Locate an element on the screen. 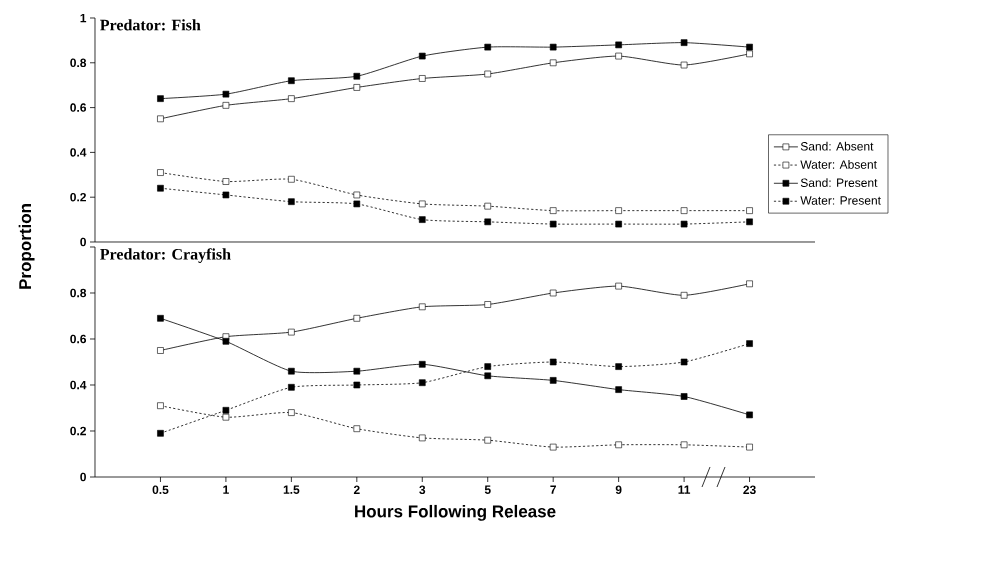  x-tick-label: 0.5 is located at coordinates (160, 490).